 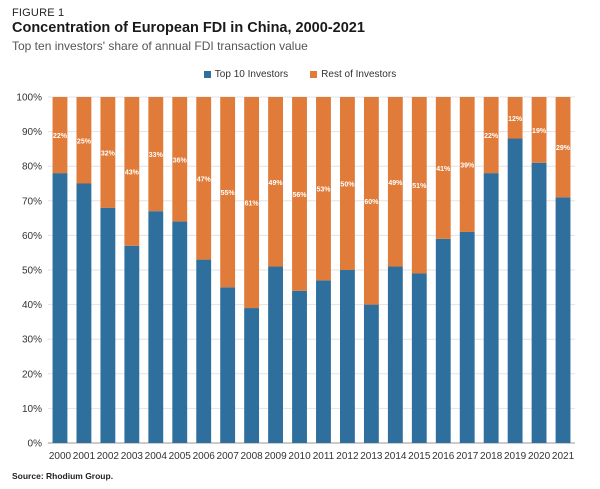 What do you see at coordinates (207, 74) in the screenshot?
I see `legend-swatch-top10` at bounding box center [207, 74].